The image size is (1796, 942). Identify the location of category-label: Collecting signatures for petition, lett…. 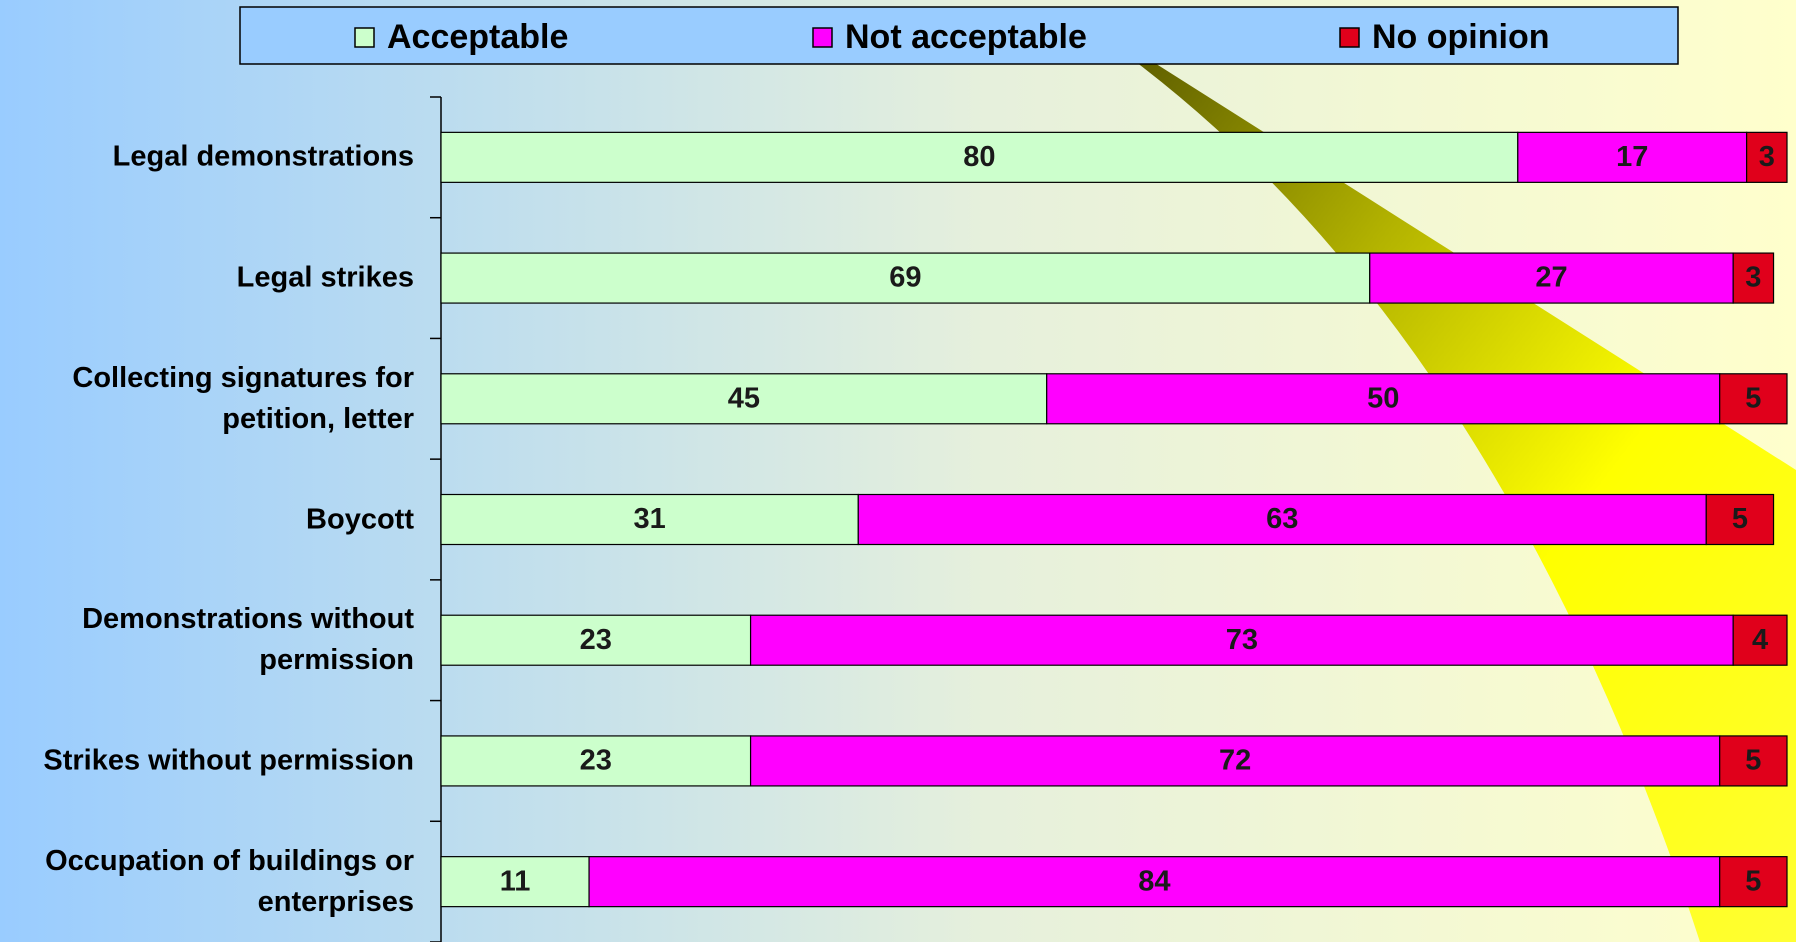
(243, 398).